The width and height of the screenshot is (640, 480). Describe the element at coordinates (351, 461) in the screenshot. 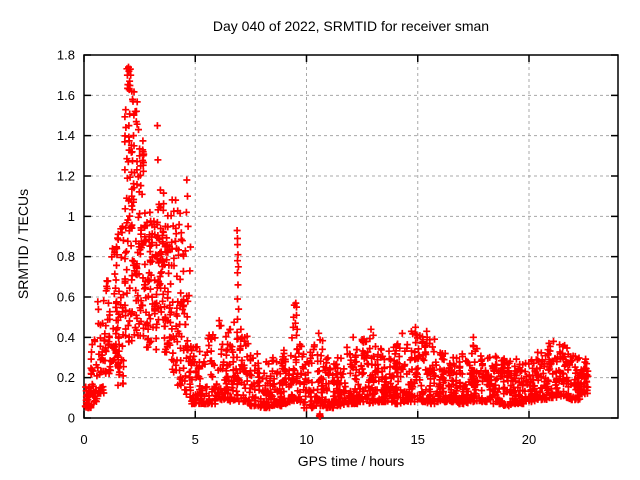

I see `x-axis-label: GPS time / hours` at that location.